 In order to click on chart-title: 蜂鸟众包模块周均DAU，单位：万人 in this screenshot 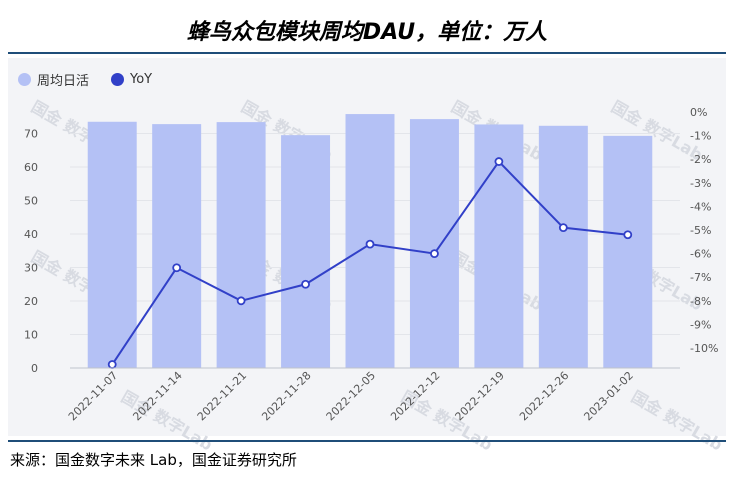, I will do `click(367, 32)`.